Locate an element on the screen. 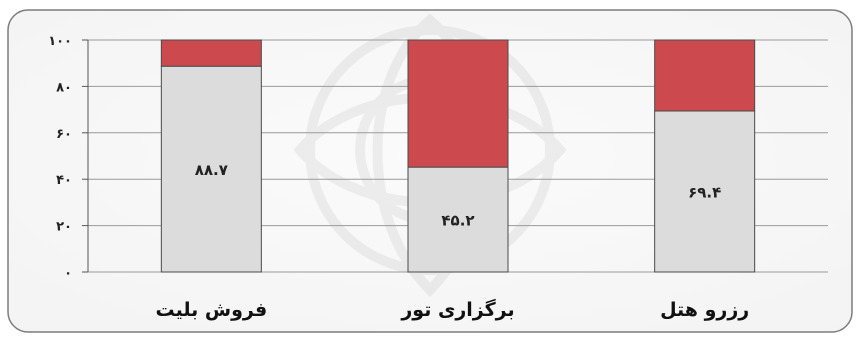 The height and width of the screenshot is (344, 860). data-labels: ۸۸.۷ ۴۵.۲ ۶۹.۴ is located at coordinates (458, 195).